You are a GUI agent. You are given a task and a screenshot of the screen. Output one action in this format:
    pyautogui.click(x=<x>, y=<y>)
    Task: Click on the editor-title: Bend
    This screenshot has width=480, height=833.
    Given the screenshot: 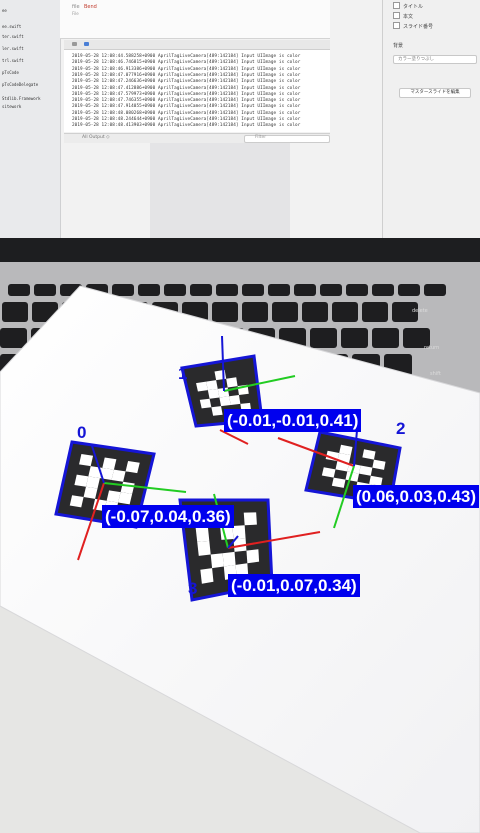 What is the action you would take?
    pyautogui.click(x=90, y=7)
    